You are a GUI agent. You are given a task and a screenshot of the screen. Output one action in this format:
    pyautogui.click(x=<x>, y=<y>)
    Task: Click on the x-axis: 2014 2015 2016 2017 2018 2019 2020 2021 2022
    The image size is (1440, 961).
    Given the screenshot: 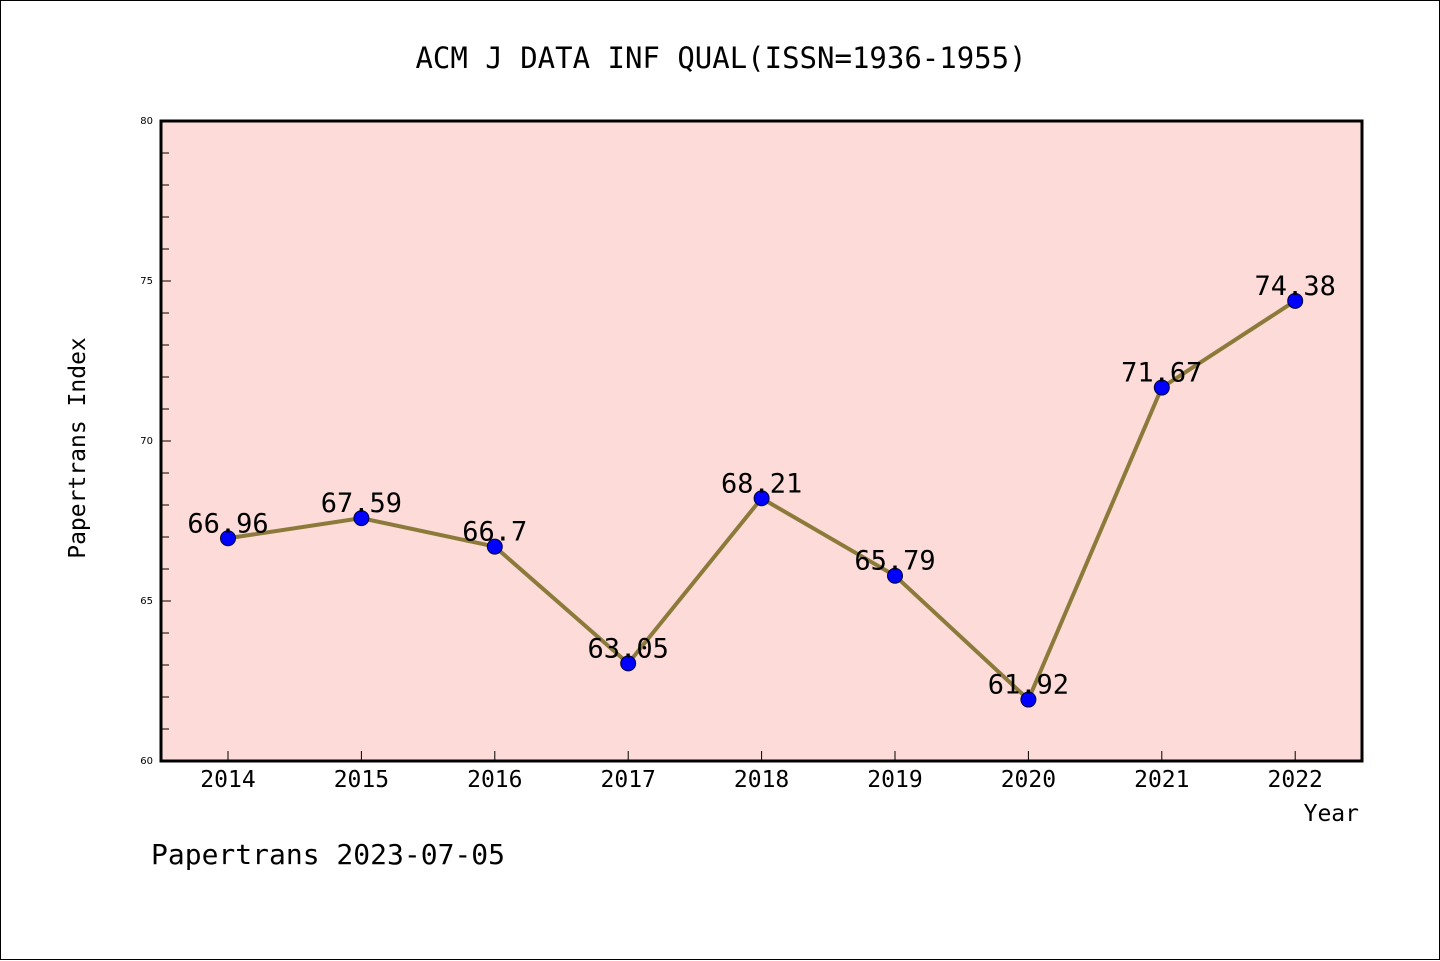 What is the action you would take?
    pyautogui.click(x=761, y=772)
    